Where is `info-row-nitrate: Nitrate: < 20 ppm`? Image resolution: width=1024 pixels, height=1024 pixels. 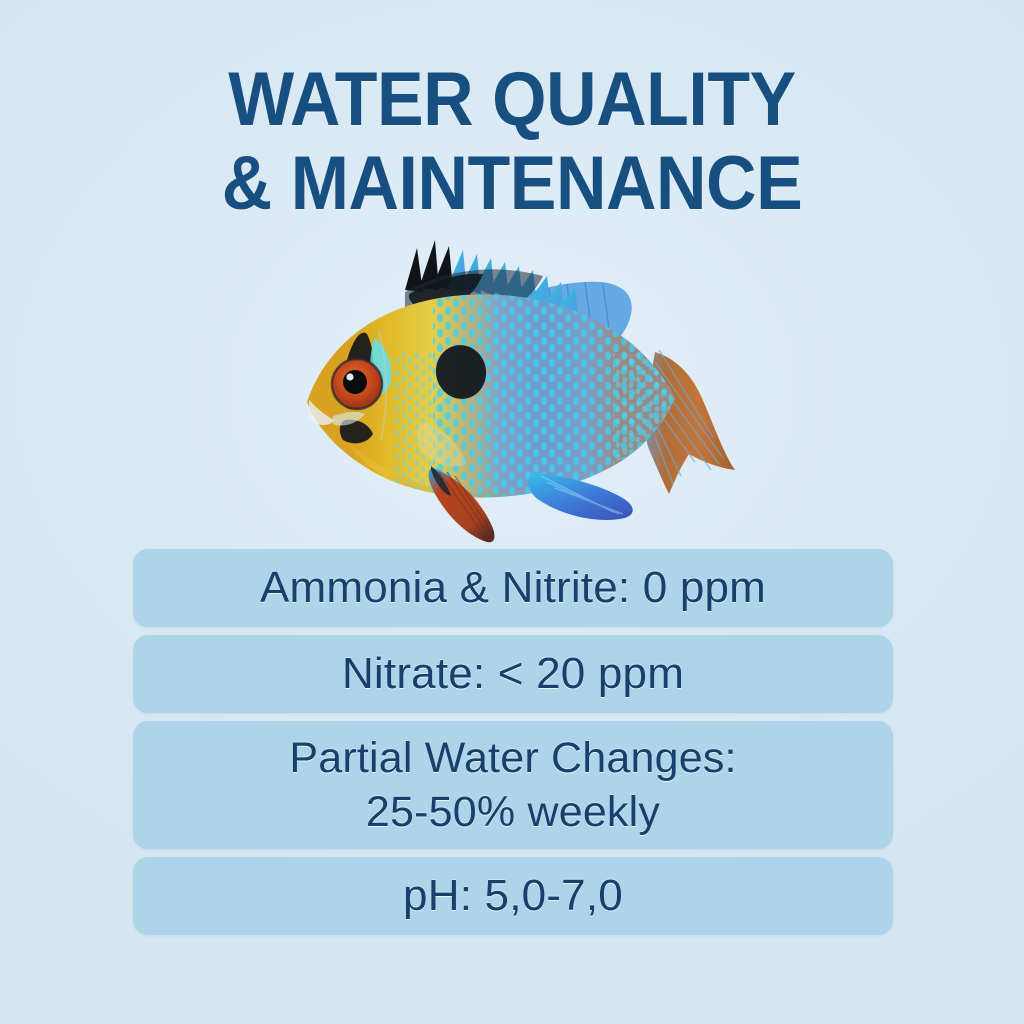 info-row-nitrate: Nitrate: < 20 ppm is located at coordinates (513, 674).